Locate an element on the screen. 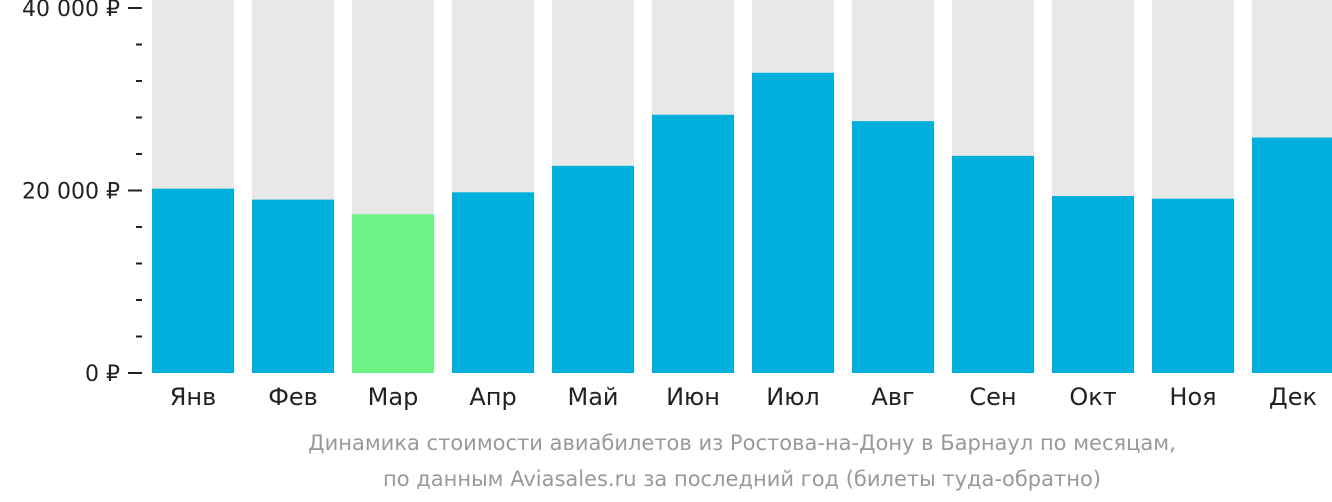 The image size is (1332, 502). x-tick-label: Июн is located at coordinates (693, 397).